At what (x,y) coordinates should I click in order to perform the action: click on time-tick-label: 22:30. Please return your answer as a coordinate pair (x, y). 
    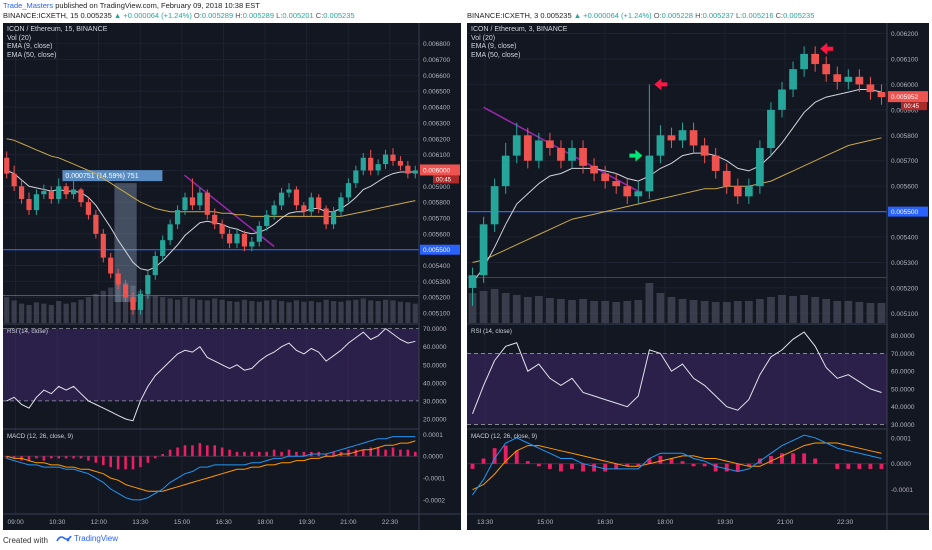
    Looking at the image, I should click on (845, 522).